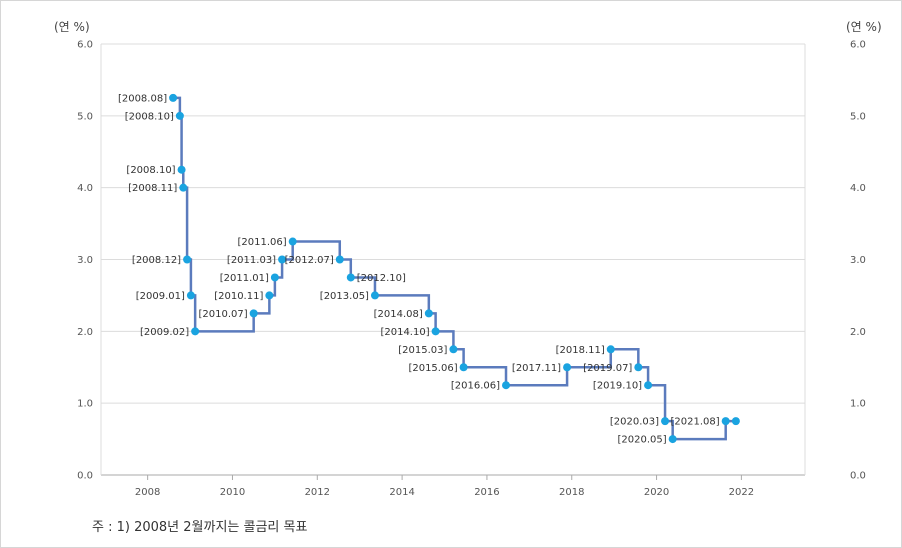 Image resolution: width=902 pixels, height=548 pixels. What do you see at coordinates (404, 332) in the screenshot?
I see `data-label: [2014.10]` at bounding box center [404, 332].